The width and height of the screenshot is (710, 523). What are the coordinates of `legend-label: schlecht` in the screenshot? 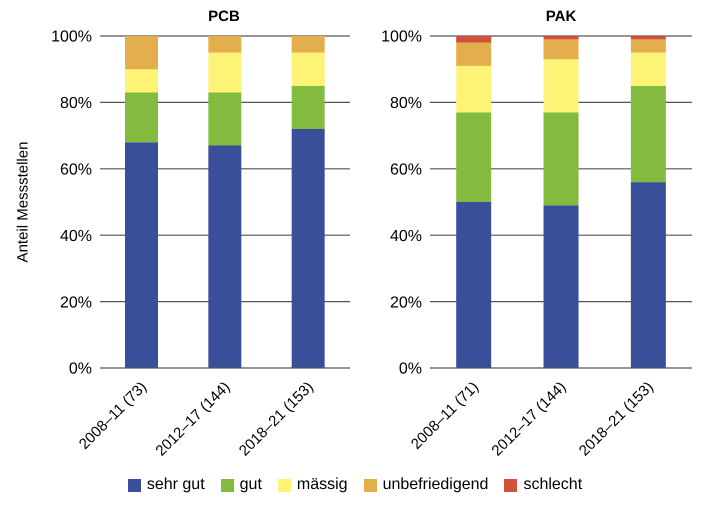 It's located at (552, 485).